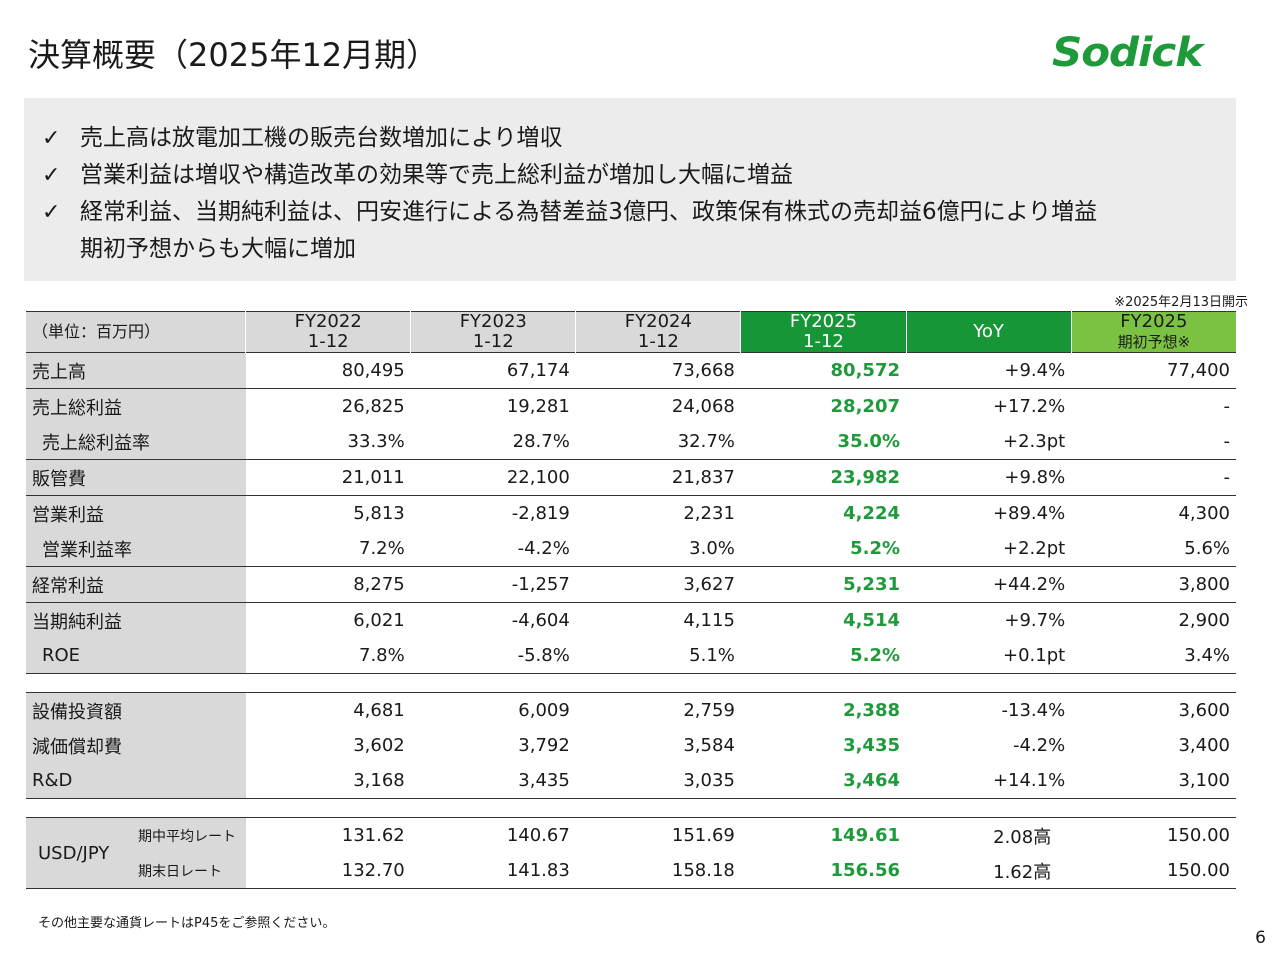 This screenshot has height=960, width=1280. Describe the element at coordinates (136, 406) in the screenshot. I see `row-label: 売上総利益` at that location.